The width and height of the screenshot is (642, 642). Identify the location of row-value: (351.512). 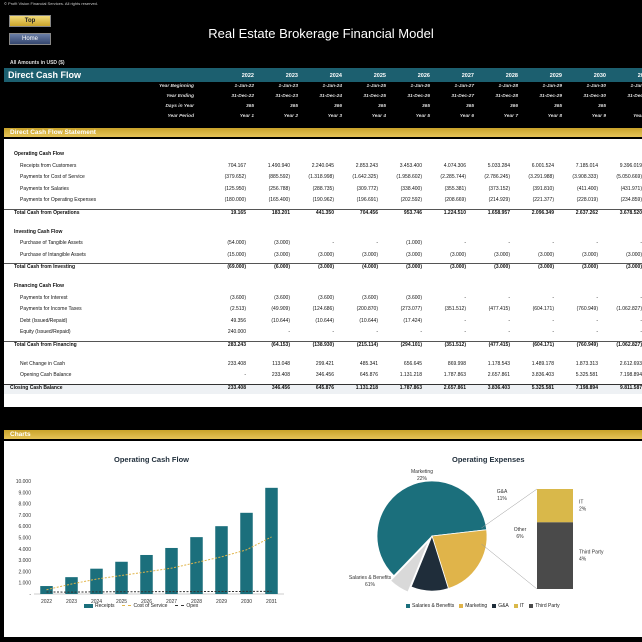
(455, 344).